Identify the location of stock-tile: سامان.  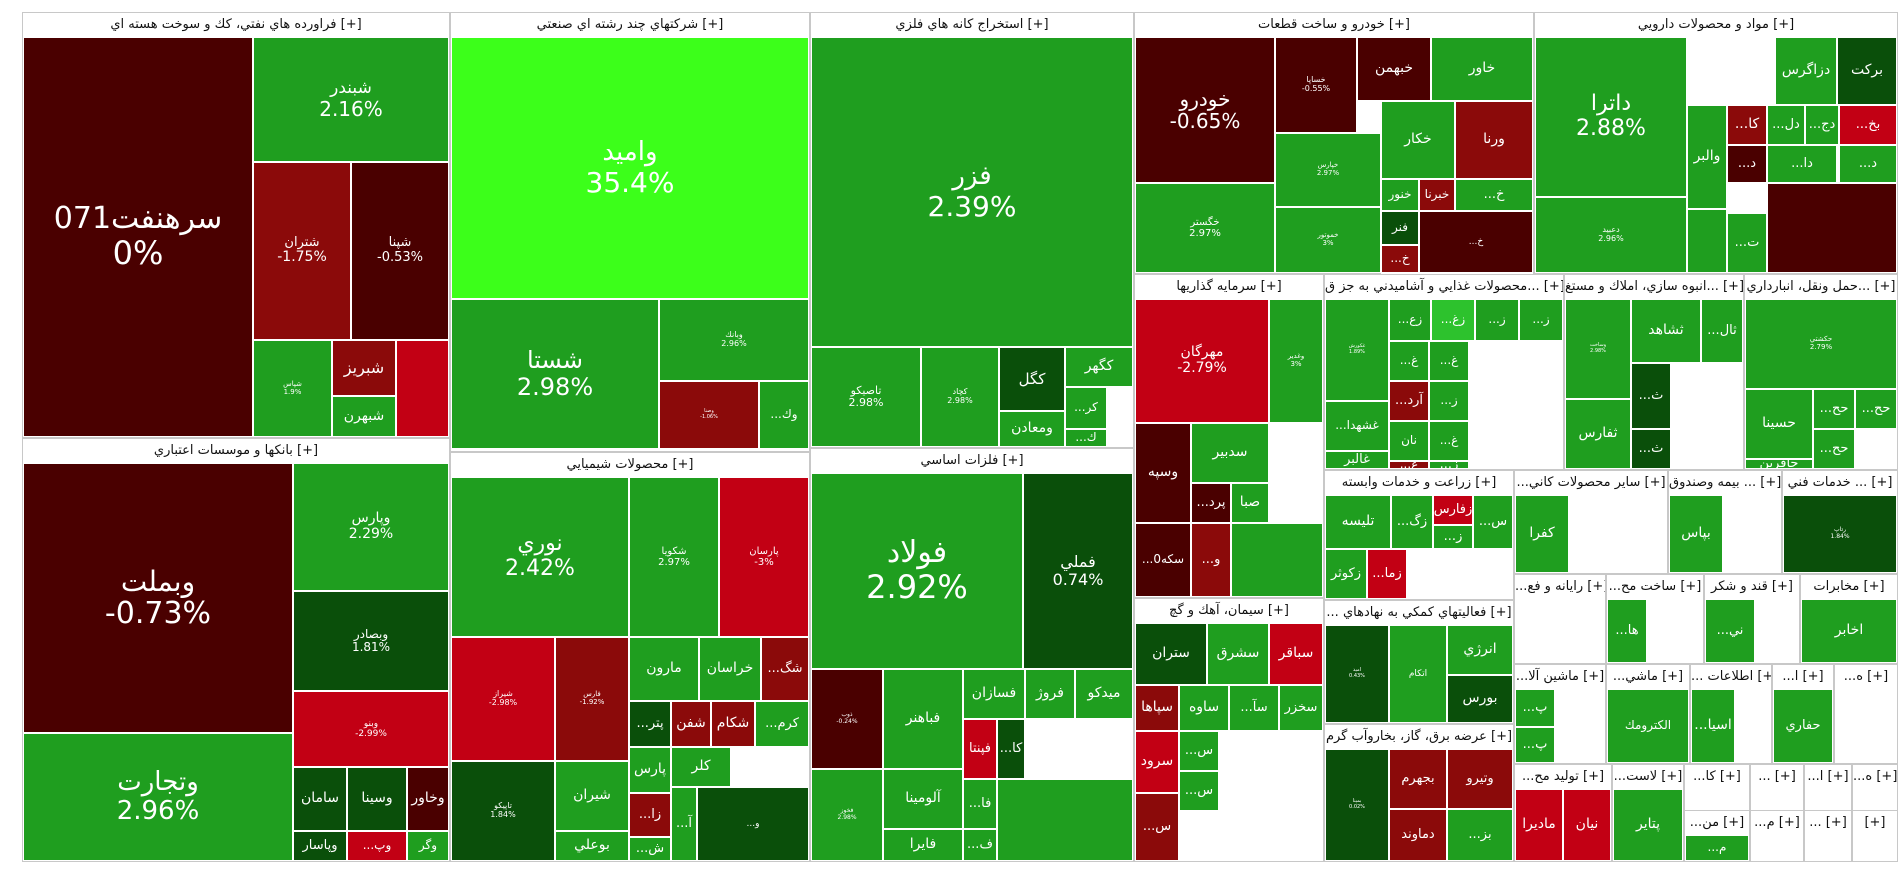
(320, 799).